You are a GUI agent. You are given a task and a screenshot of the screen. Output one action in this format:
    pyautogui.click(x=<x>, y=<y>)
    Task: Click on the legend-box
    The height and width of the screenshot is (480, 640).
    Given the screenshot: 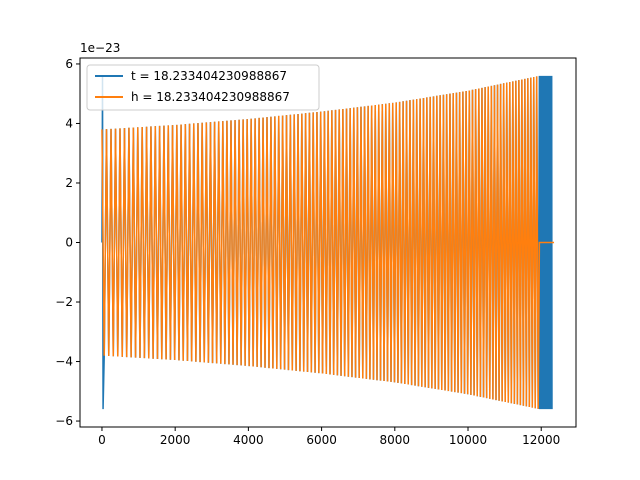 What is the action you would take?
    pyautogui.click(x=203, y=87)
    